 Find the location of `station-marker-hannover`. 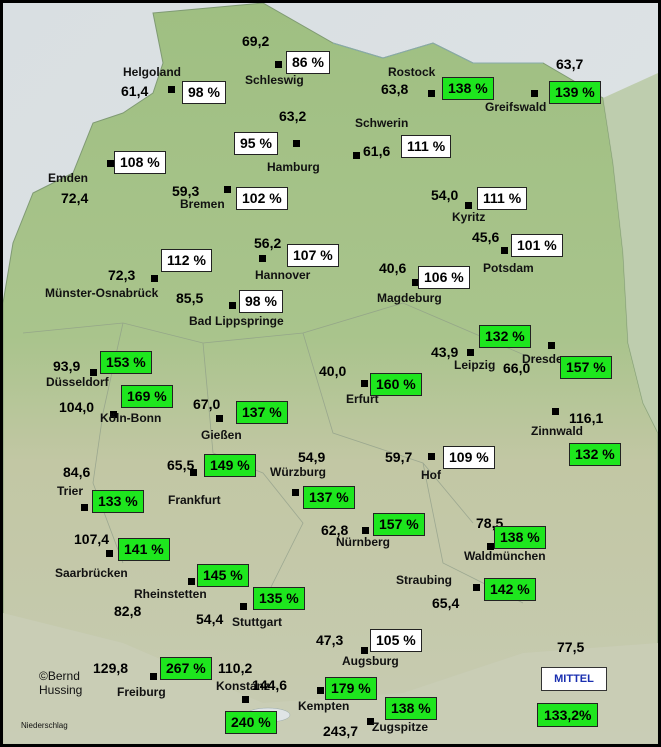

station-marker-hannover is located at coordinates (262, 258).